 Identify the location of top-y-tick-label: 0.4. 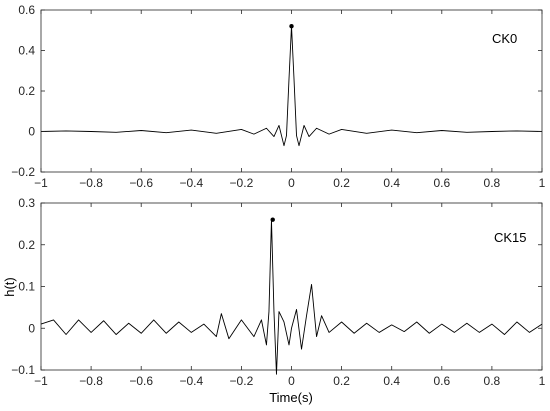
(26, 51).